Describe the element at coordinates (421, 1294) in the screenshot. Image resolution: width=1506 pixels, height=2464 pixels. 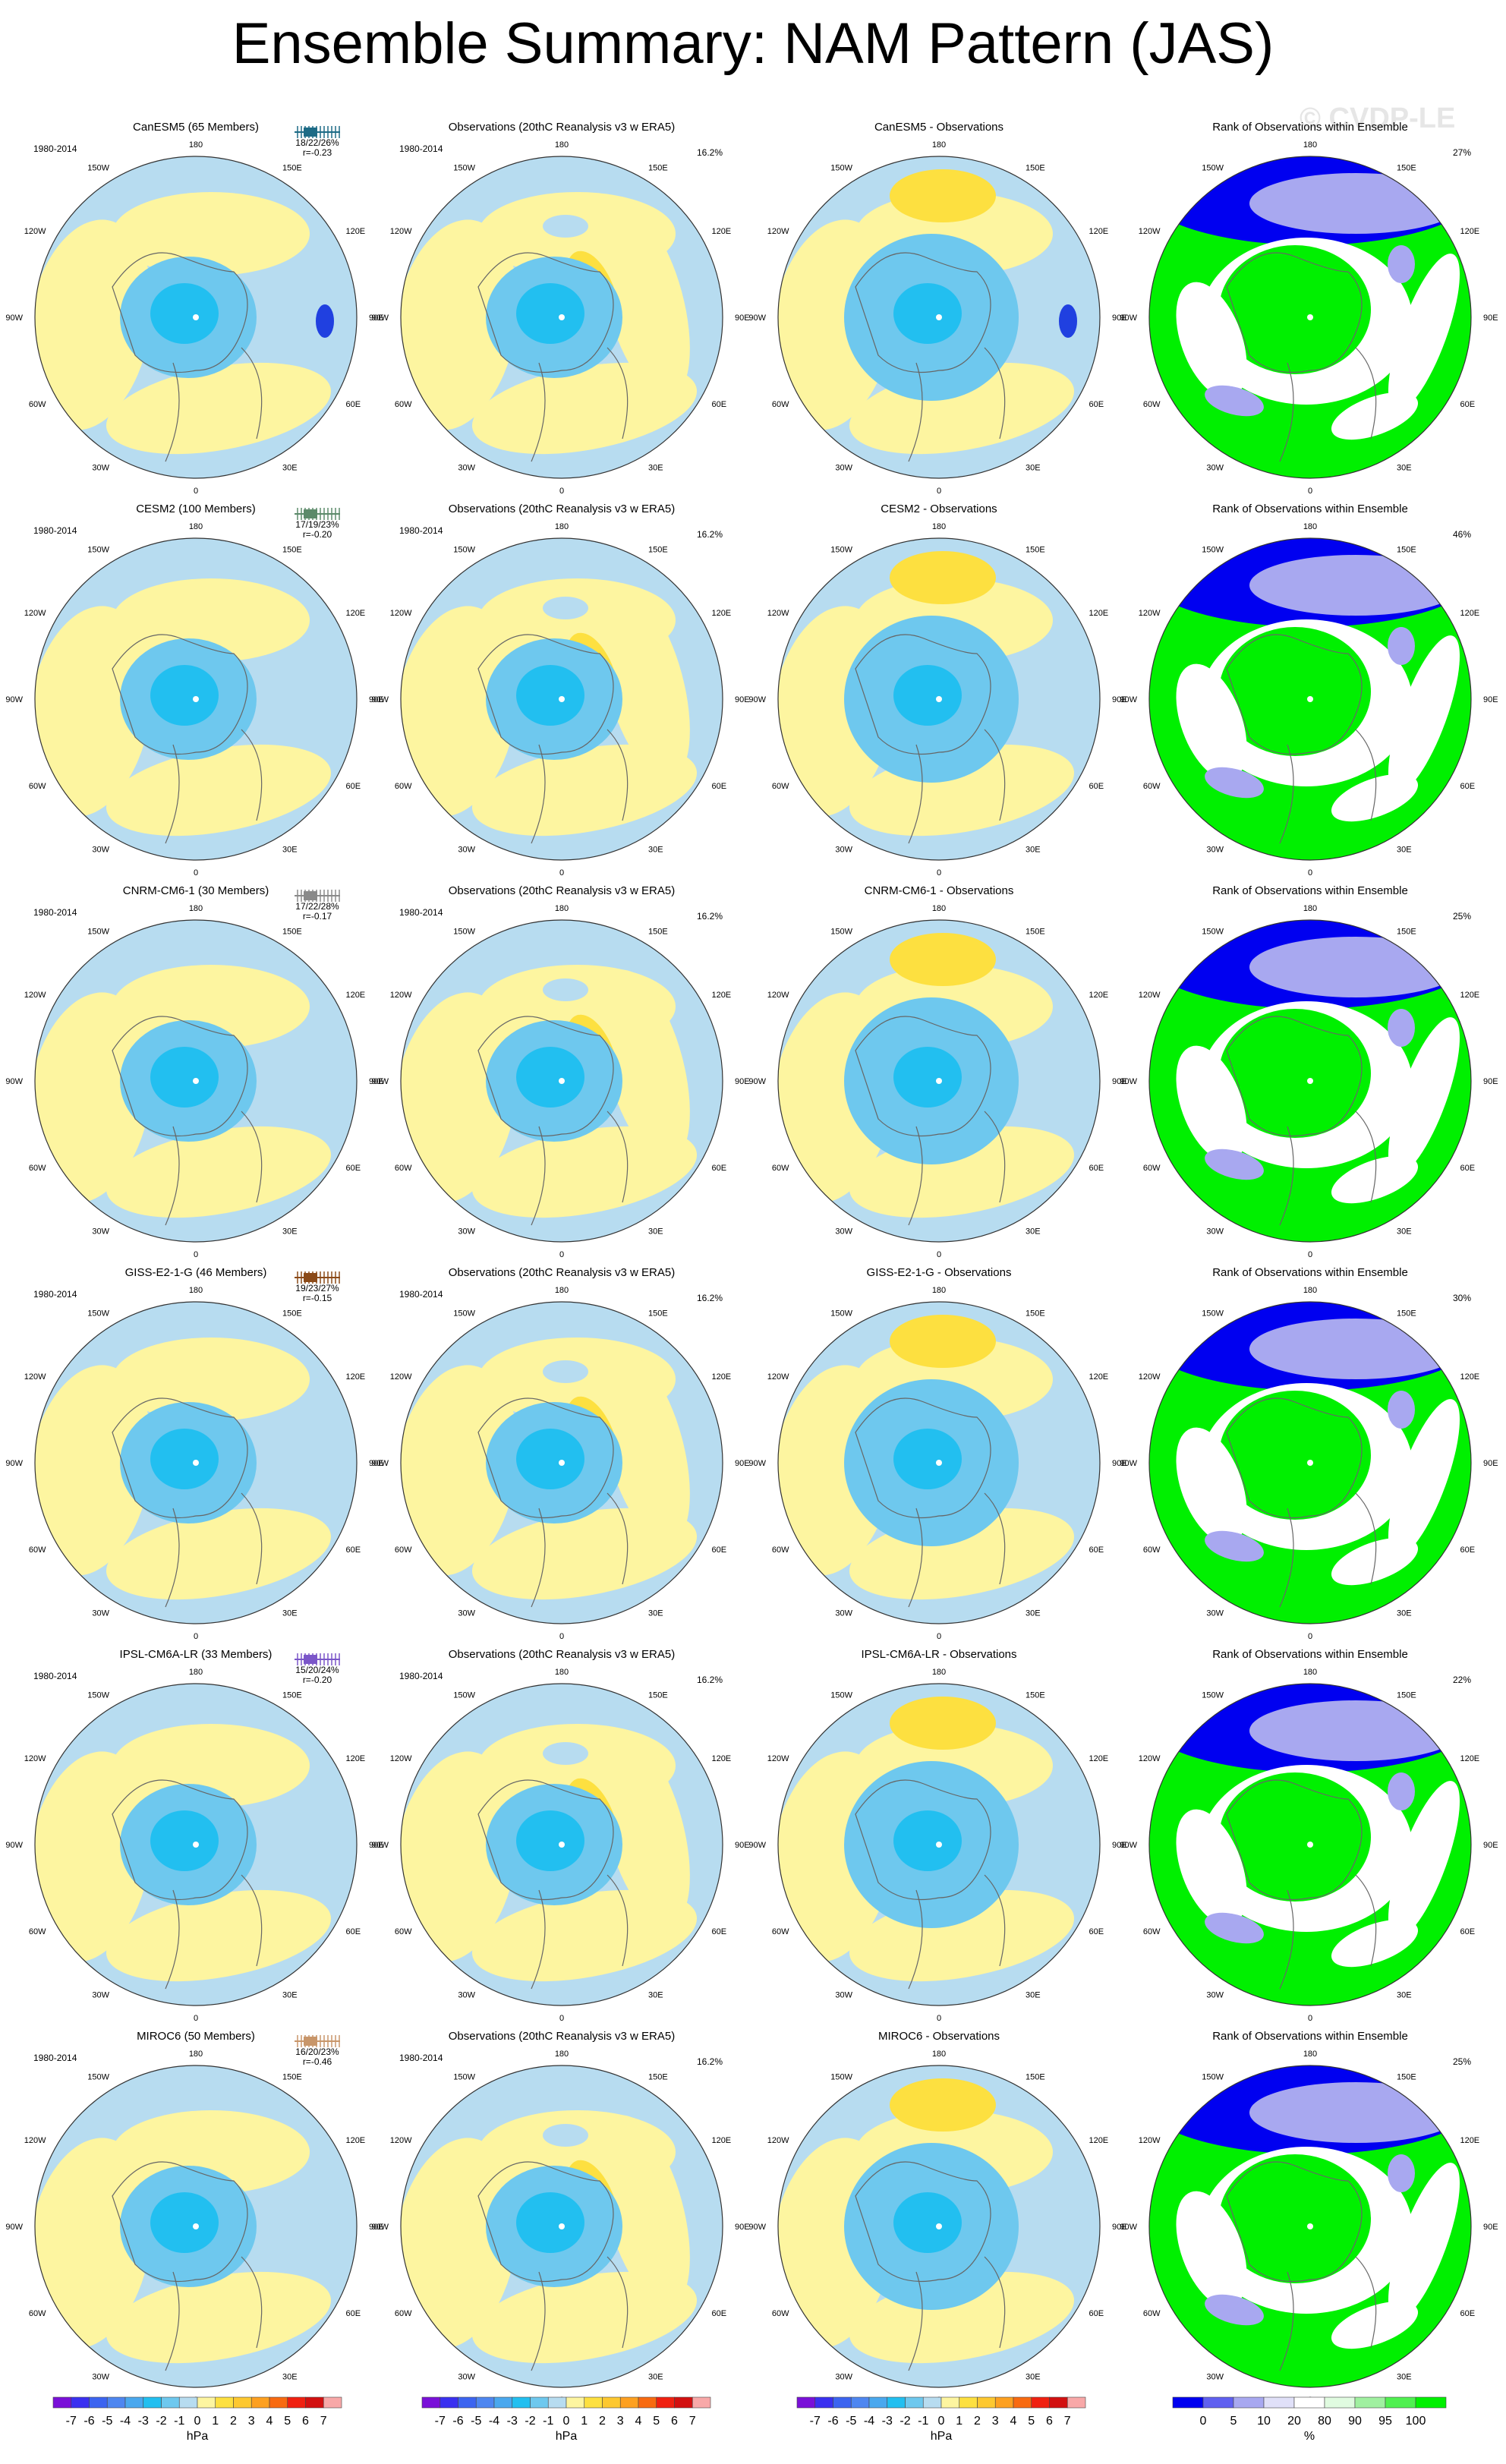
I see `period-label: 1980-2014` at that location.